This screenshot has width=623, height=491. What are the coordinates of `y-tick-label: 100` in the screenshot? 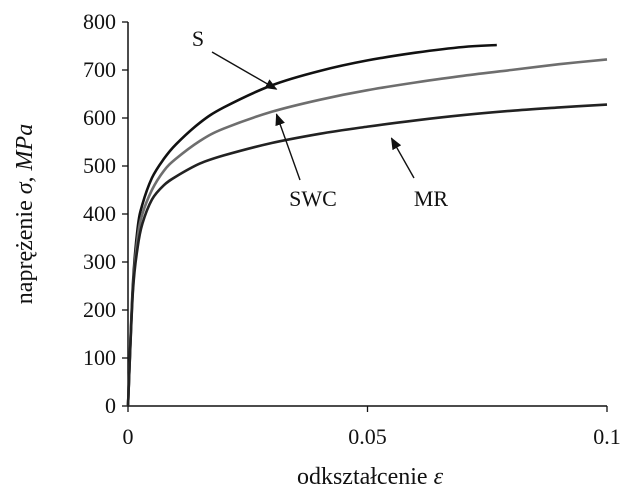 It's located at (99, 357).